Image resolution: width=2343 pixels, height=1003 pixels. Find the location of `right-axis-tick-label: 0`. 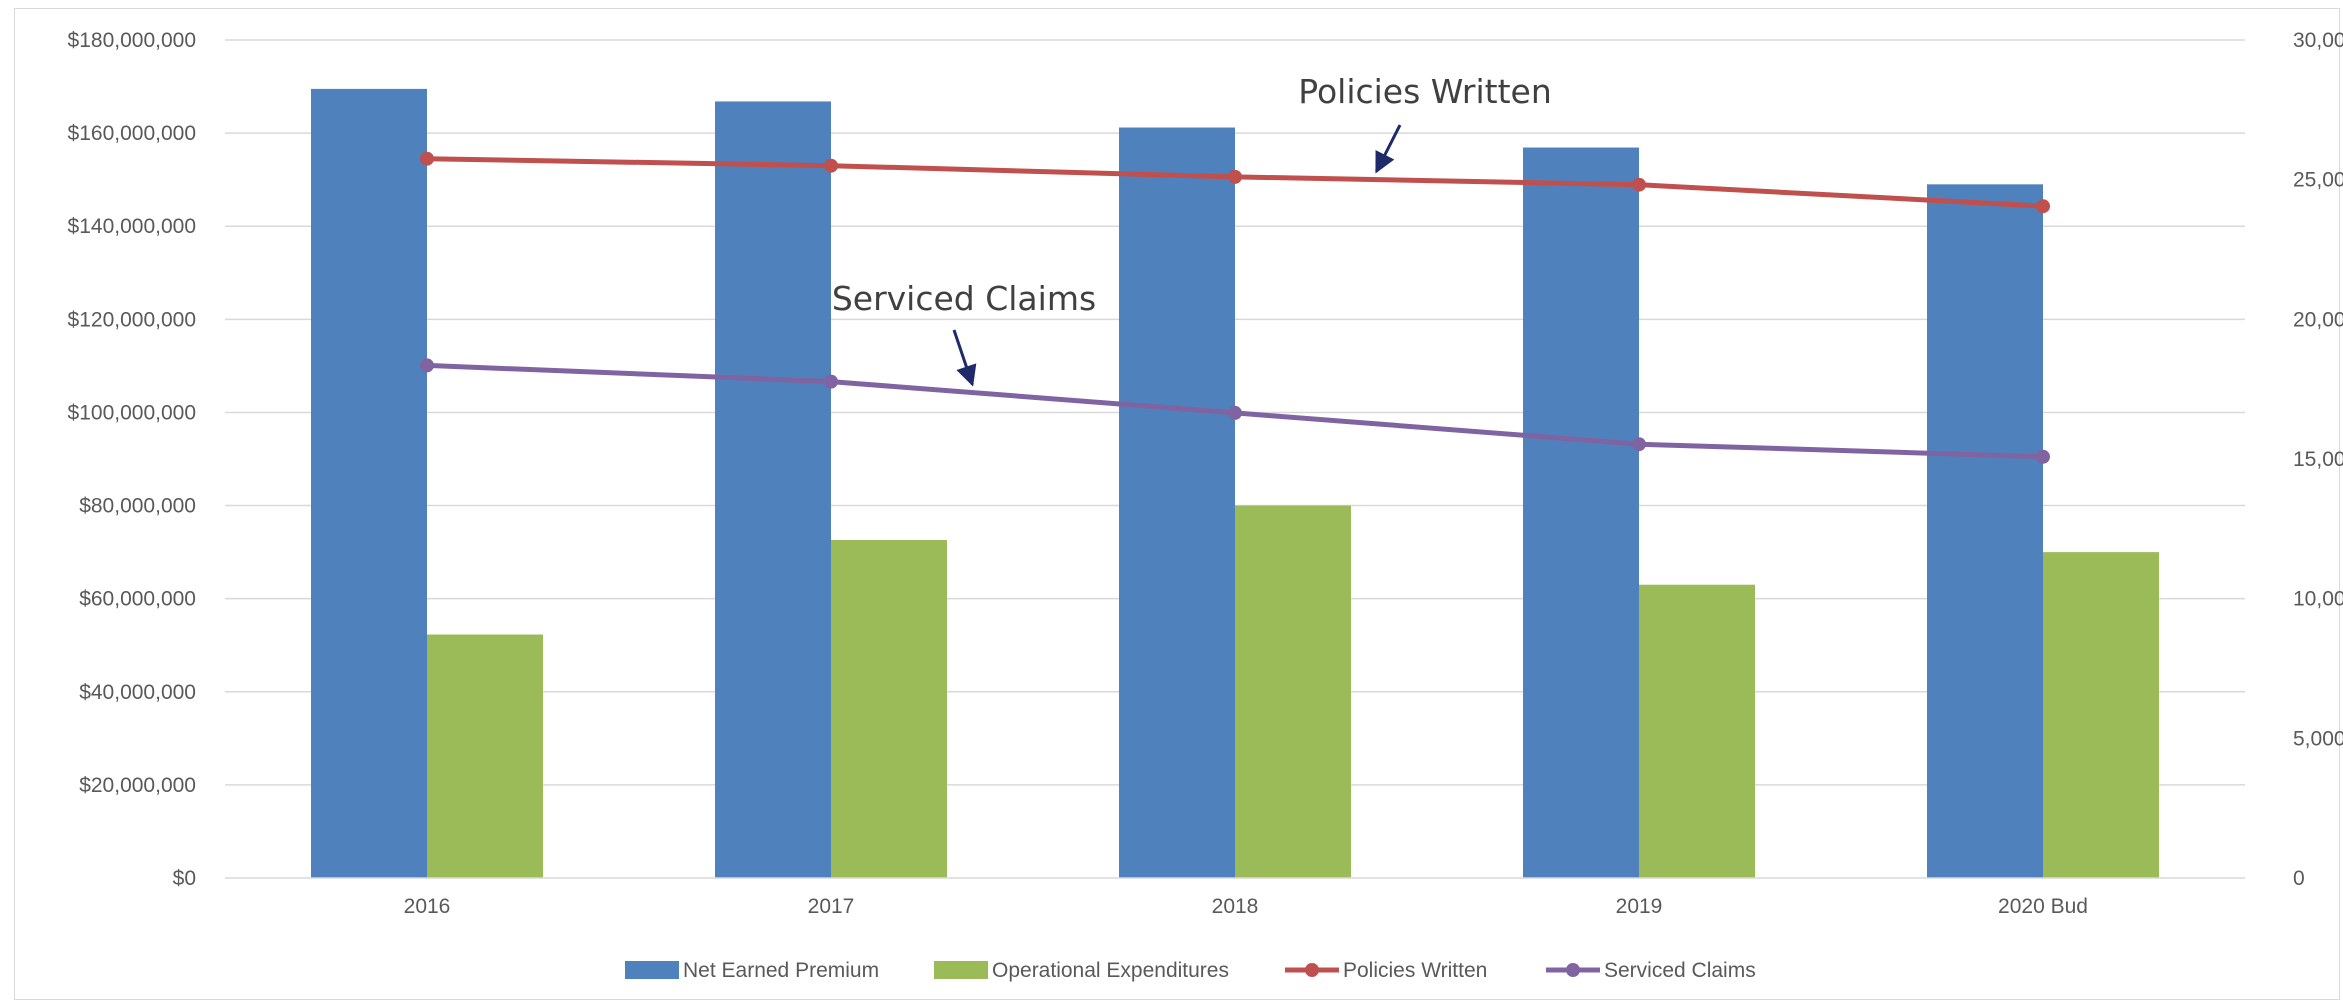

right-axis-tick-label: 0 is located at coordinates (2299, 878).